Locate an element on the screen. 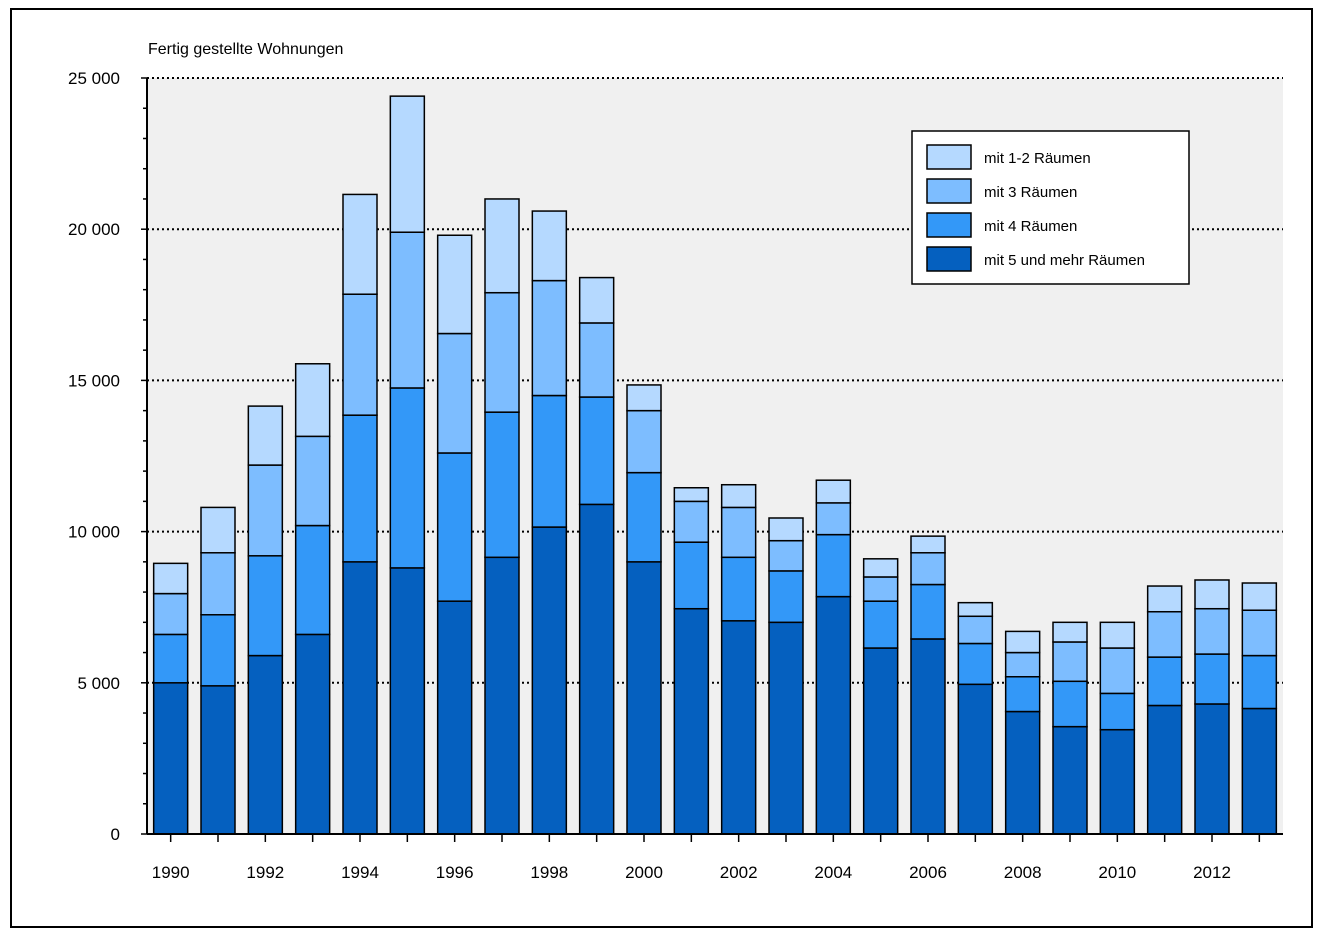 The width and height of the screenshot is (1325, 928). legend-label: mit 5 und mehr Räumen is located at coordinates (1064, 260).